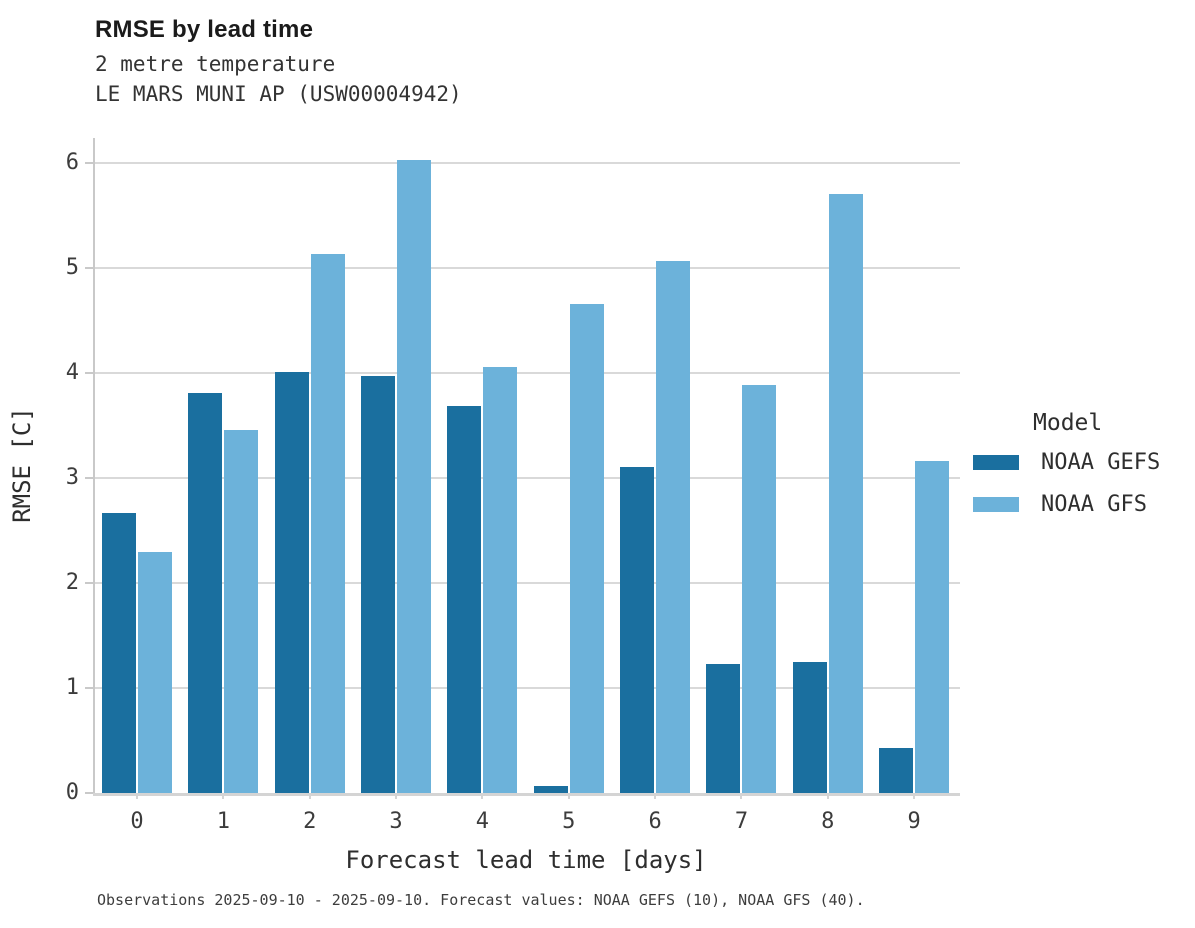 The image size is (1195, 928). What do you see at coordinates (72, 792) in the screenshot?
I see `y-tick-label-0: 0` at bounding box center [72, 792].